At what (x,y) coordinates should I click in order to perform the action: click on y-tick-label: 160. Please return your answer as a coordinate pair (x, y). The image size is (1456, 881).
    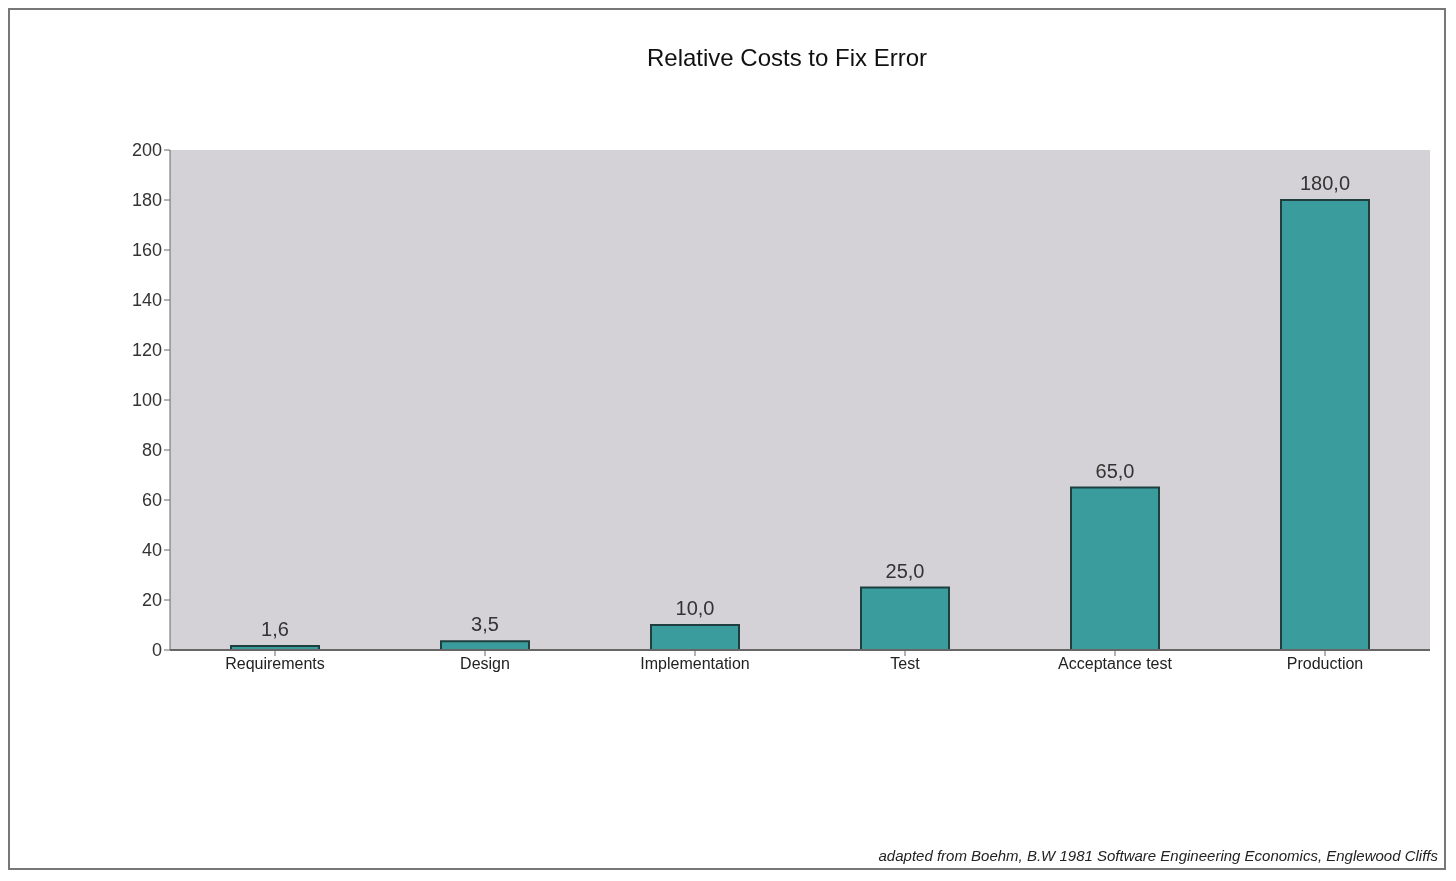
    Looking at the image, I should click on (146, 250).